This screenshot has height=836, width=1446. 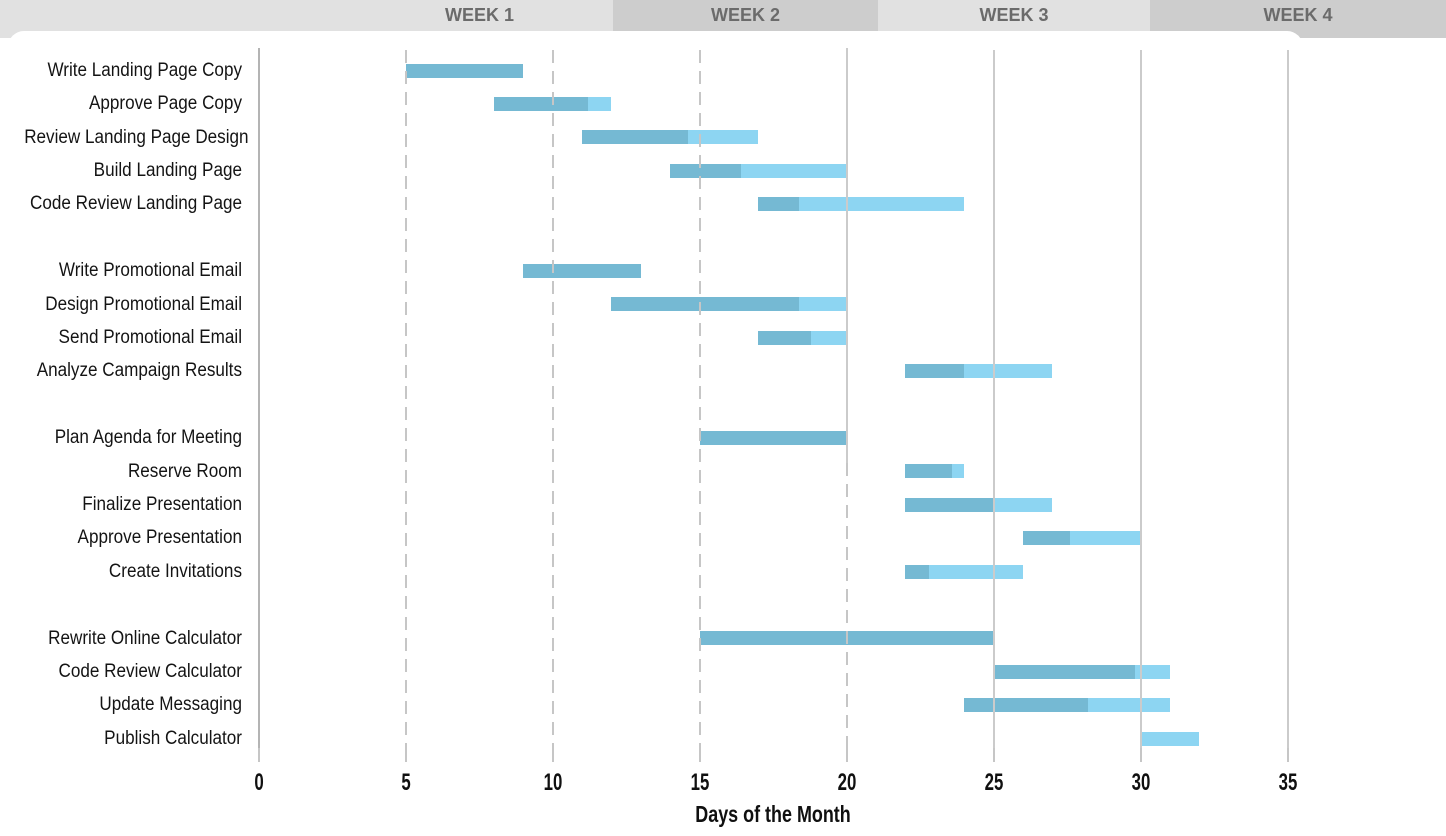 I want to click on task-label: Review Landing Page Design, so click(x=136, y=137).